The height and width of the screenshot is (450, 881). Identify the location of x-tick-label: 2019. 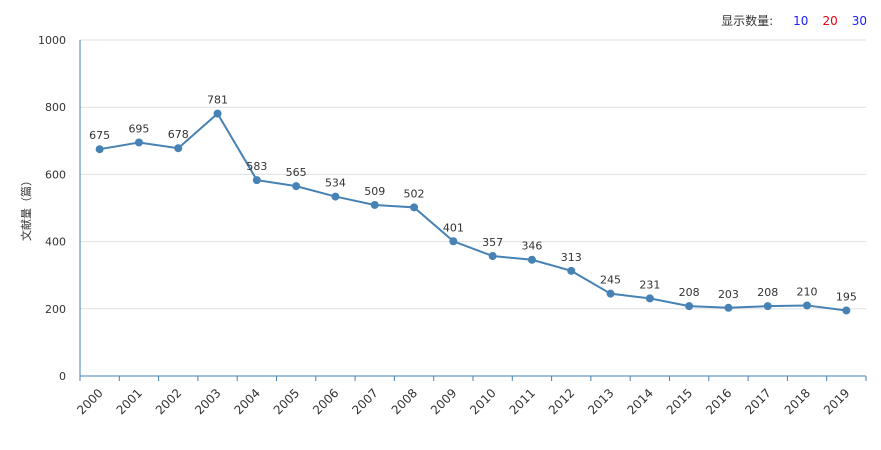
(836, 401).